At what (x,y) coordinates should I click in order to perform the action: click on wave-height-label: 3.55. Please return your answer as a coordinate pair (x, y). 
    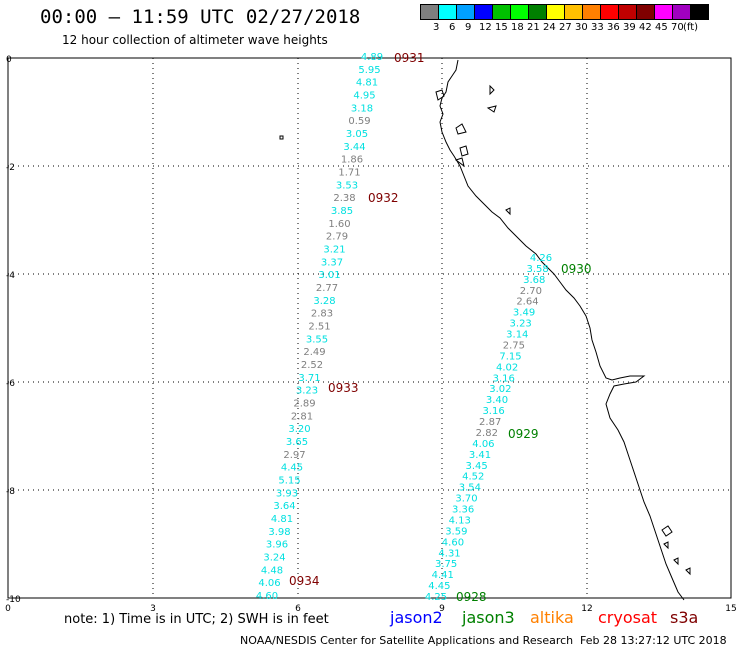
    Looking at the image, I should click on (317, 339).